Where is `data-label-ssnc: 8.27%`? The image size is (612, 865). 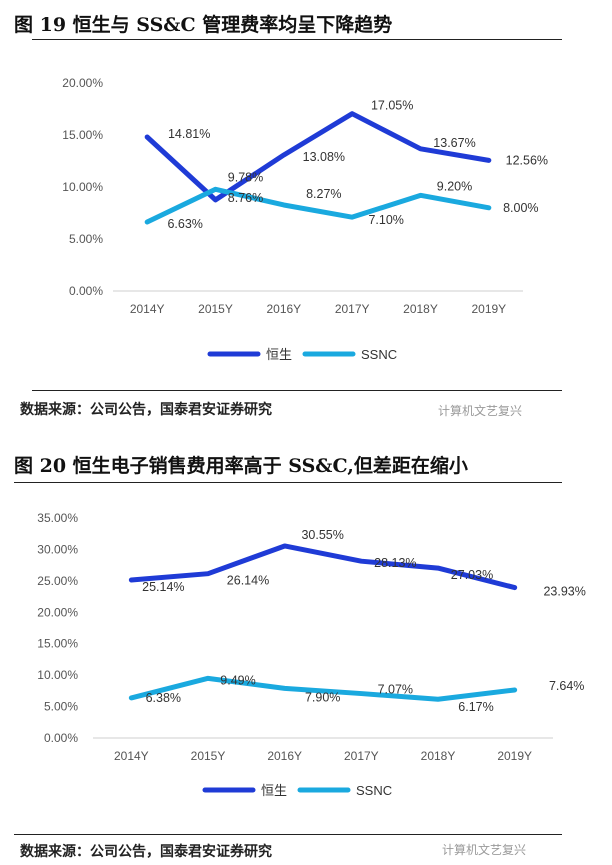
data-label-ssnc: 8.27% is located at coordinates (323, 194).